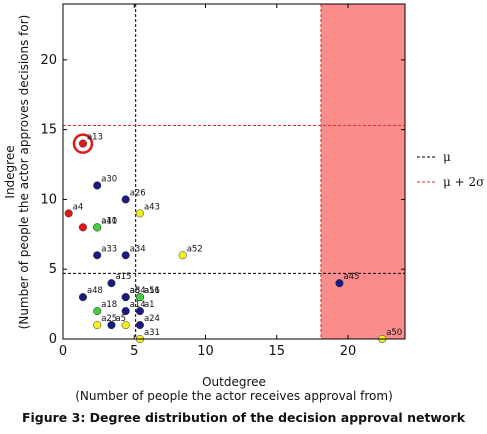 Image resolution: width=487 pixels, height=434 pixels. What do you see at coordinates (48, 60) in the screenshot?
I see `y-tick-label: 20` at bounding box center [48, 60].